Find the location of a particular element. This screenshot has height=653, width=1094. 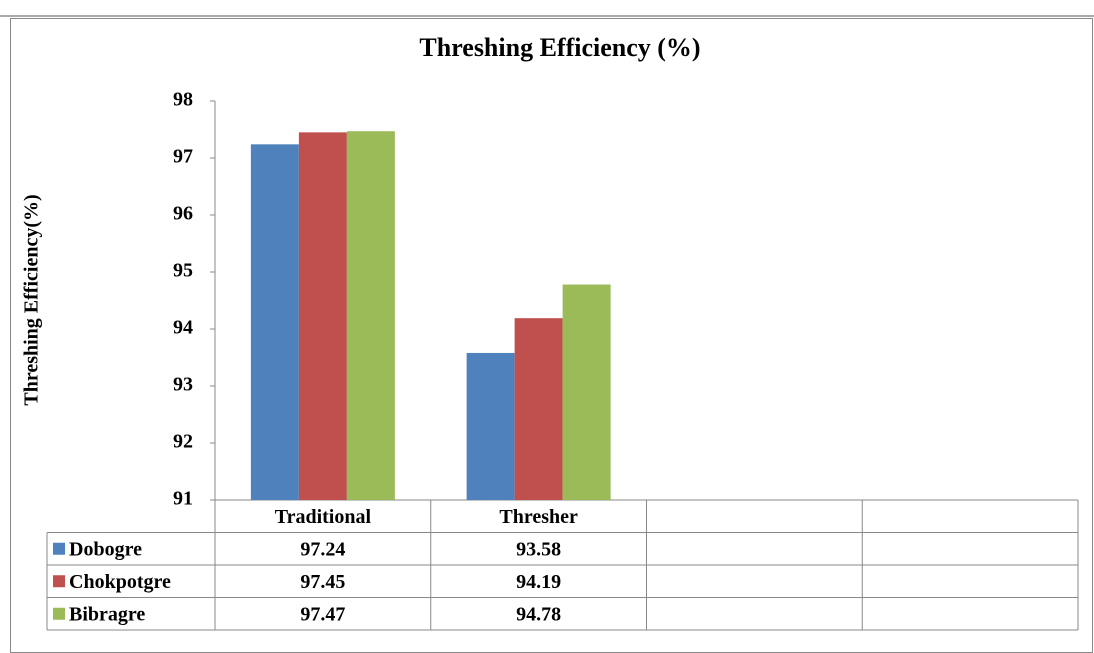

x-tick-label: Traditional is located at coordinates (323, 517).